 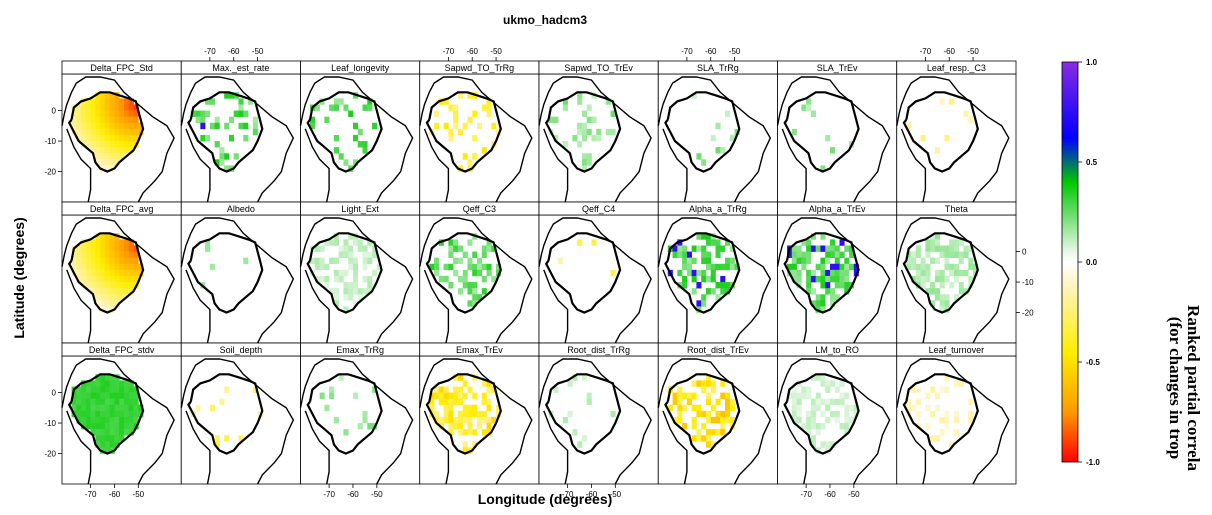 What do you see at coordinates (717, 272) in the screenshot?
I see `panel-alpha-a-trrg: Alpha_a_TrRg` at bounding box center [717, 272].